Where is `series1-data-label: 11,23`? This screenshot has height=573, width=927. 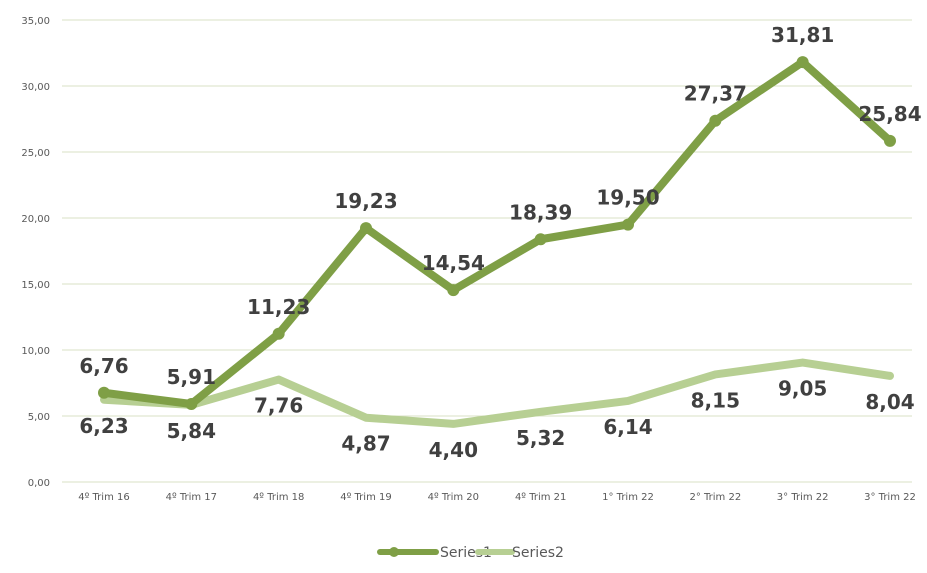
series1-data-label: 11,23 is located at coordinates (278, 307).